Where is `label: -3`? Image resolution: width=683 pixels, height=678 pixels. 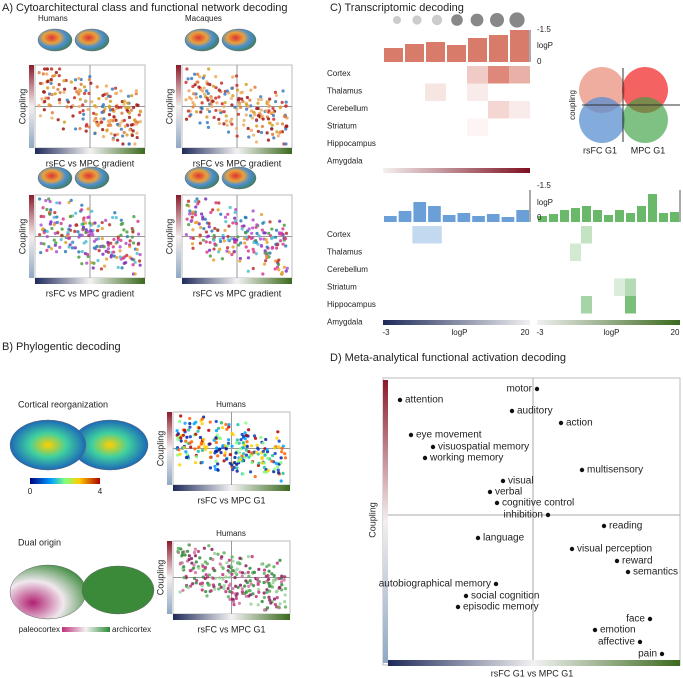 label: -3 is located at coordinates (540, 332).